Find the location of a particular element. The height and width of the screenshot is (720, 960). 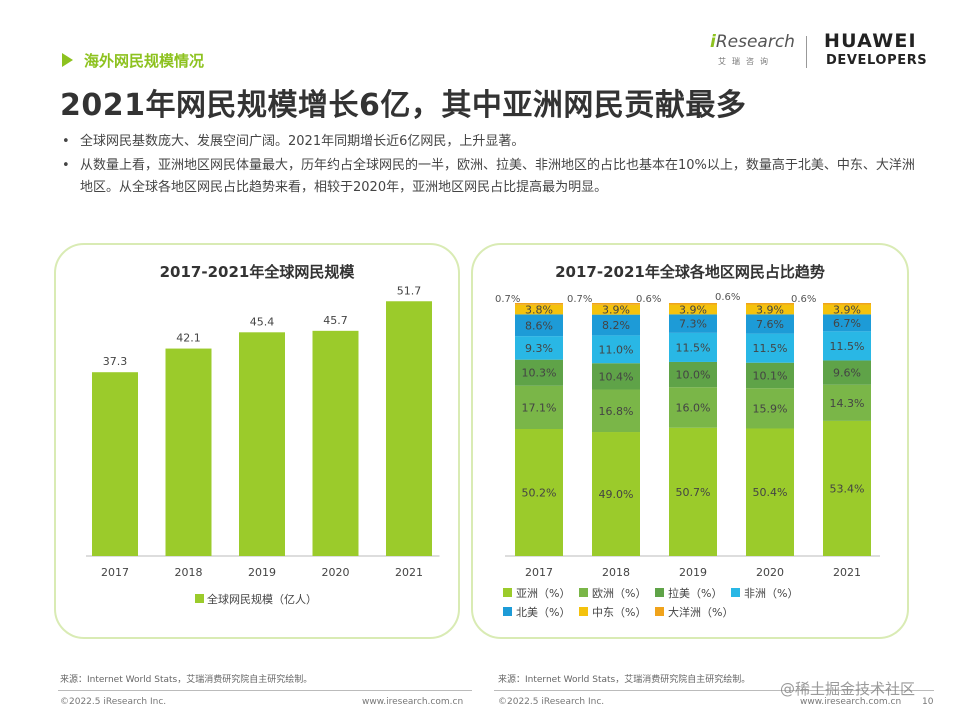

bullet-text: 全球网民基数庞大、发展空间广阔。2021年同期增长近6亿网民，上升显著。 is located at coordinates (302, 141).